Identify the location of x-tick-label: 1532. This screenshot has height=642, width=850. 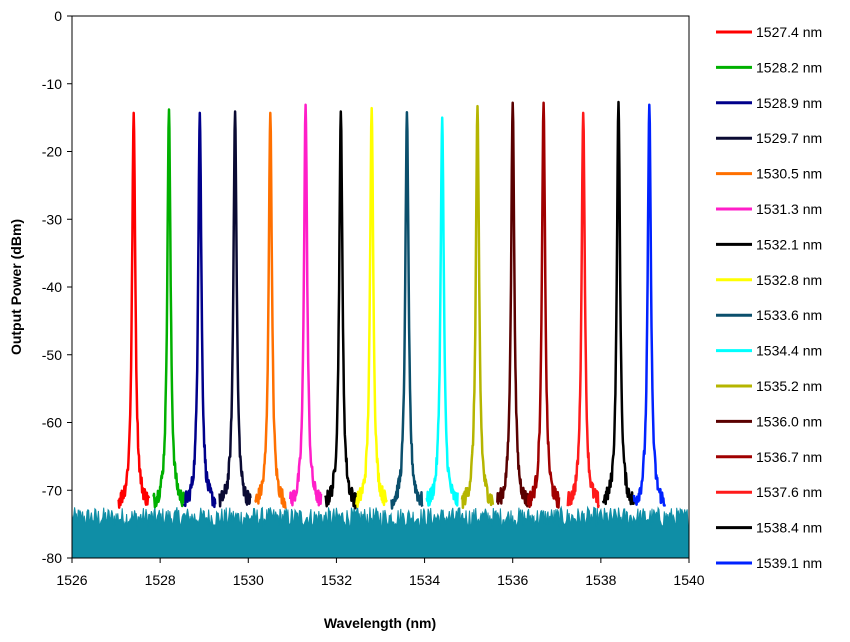
(336, 580).